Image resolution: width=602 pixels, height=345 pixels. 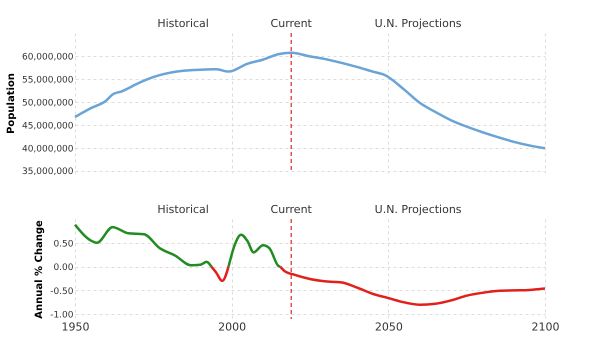 I want to click on x-tick-label: 2050, so click(x=388, y=327).